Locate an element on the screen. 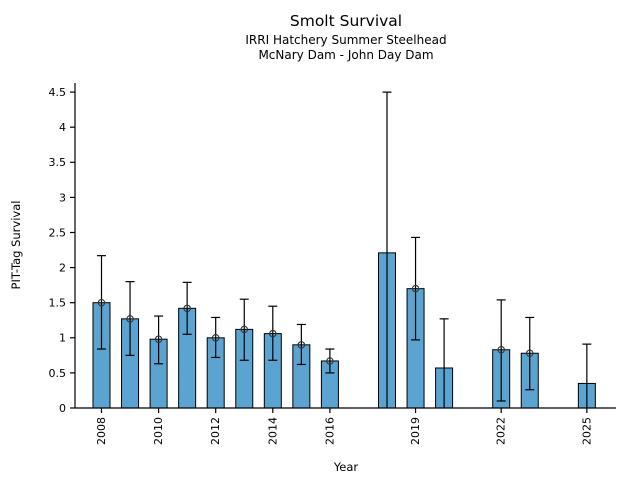 This screenshot has width=640, height=480. point-marker-2016 is located at coordinates (330, 361).